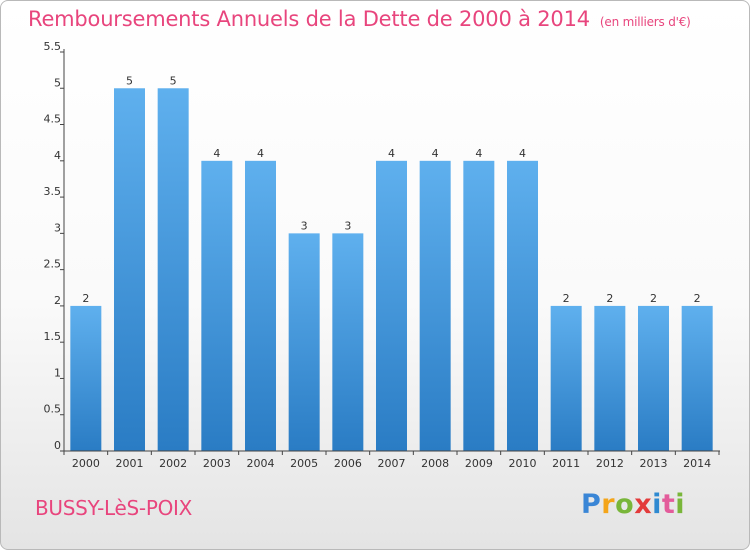 The height and width of the screenshot is (550, 750). Describe the element at coordinates (435, 305) in the screenshot. I see `bar-2008` at that location.